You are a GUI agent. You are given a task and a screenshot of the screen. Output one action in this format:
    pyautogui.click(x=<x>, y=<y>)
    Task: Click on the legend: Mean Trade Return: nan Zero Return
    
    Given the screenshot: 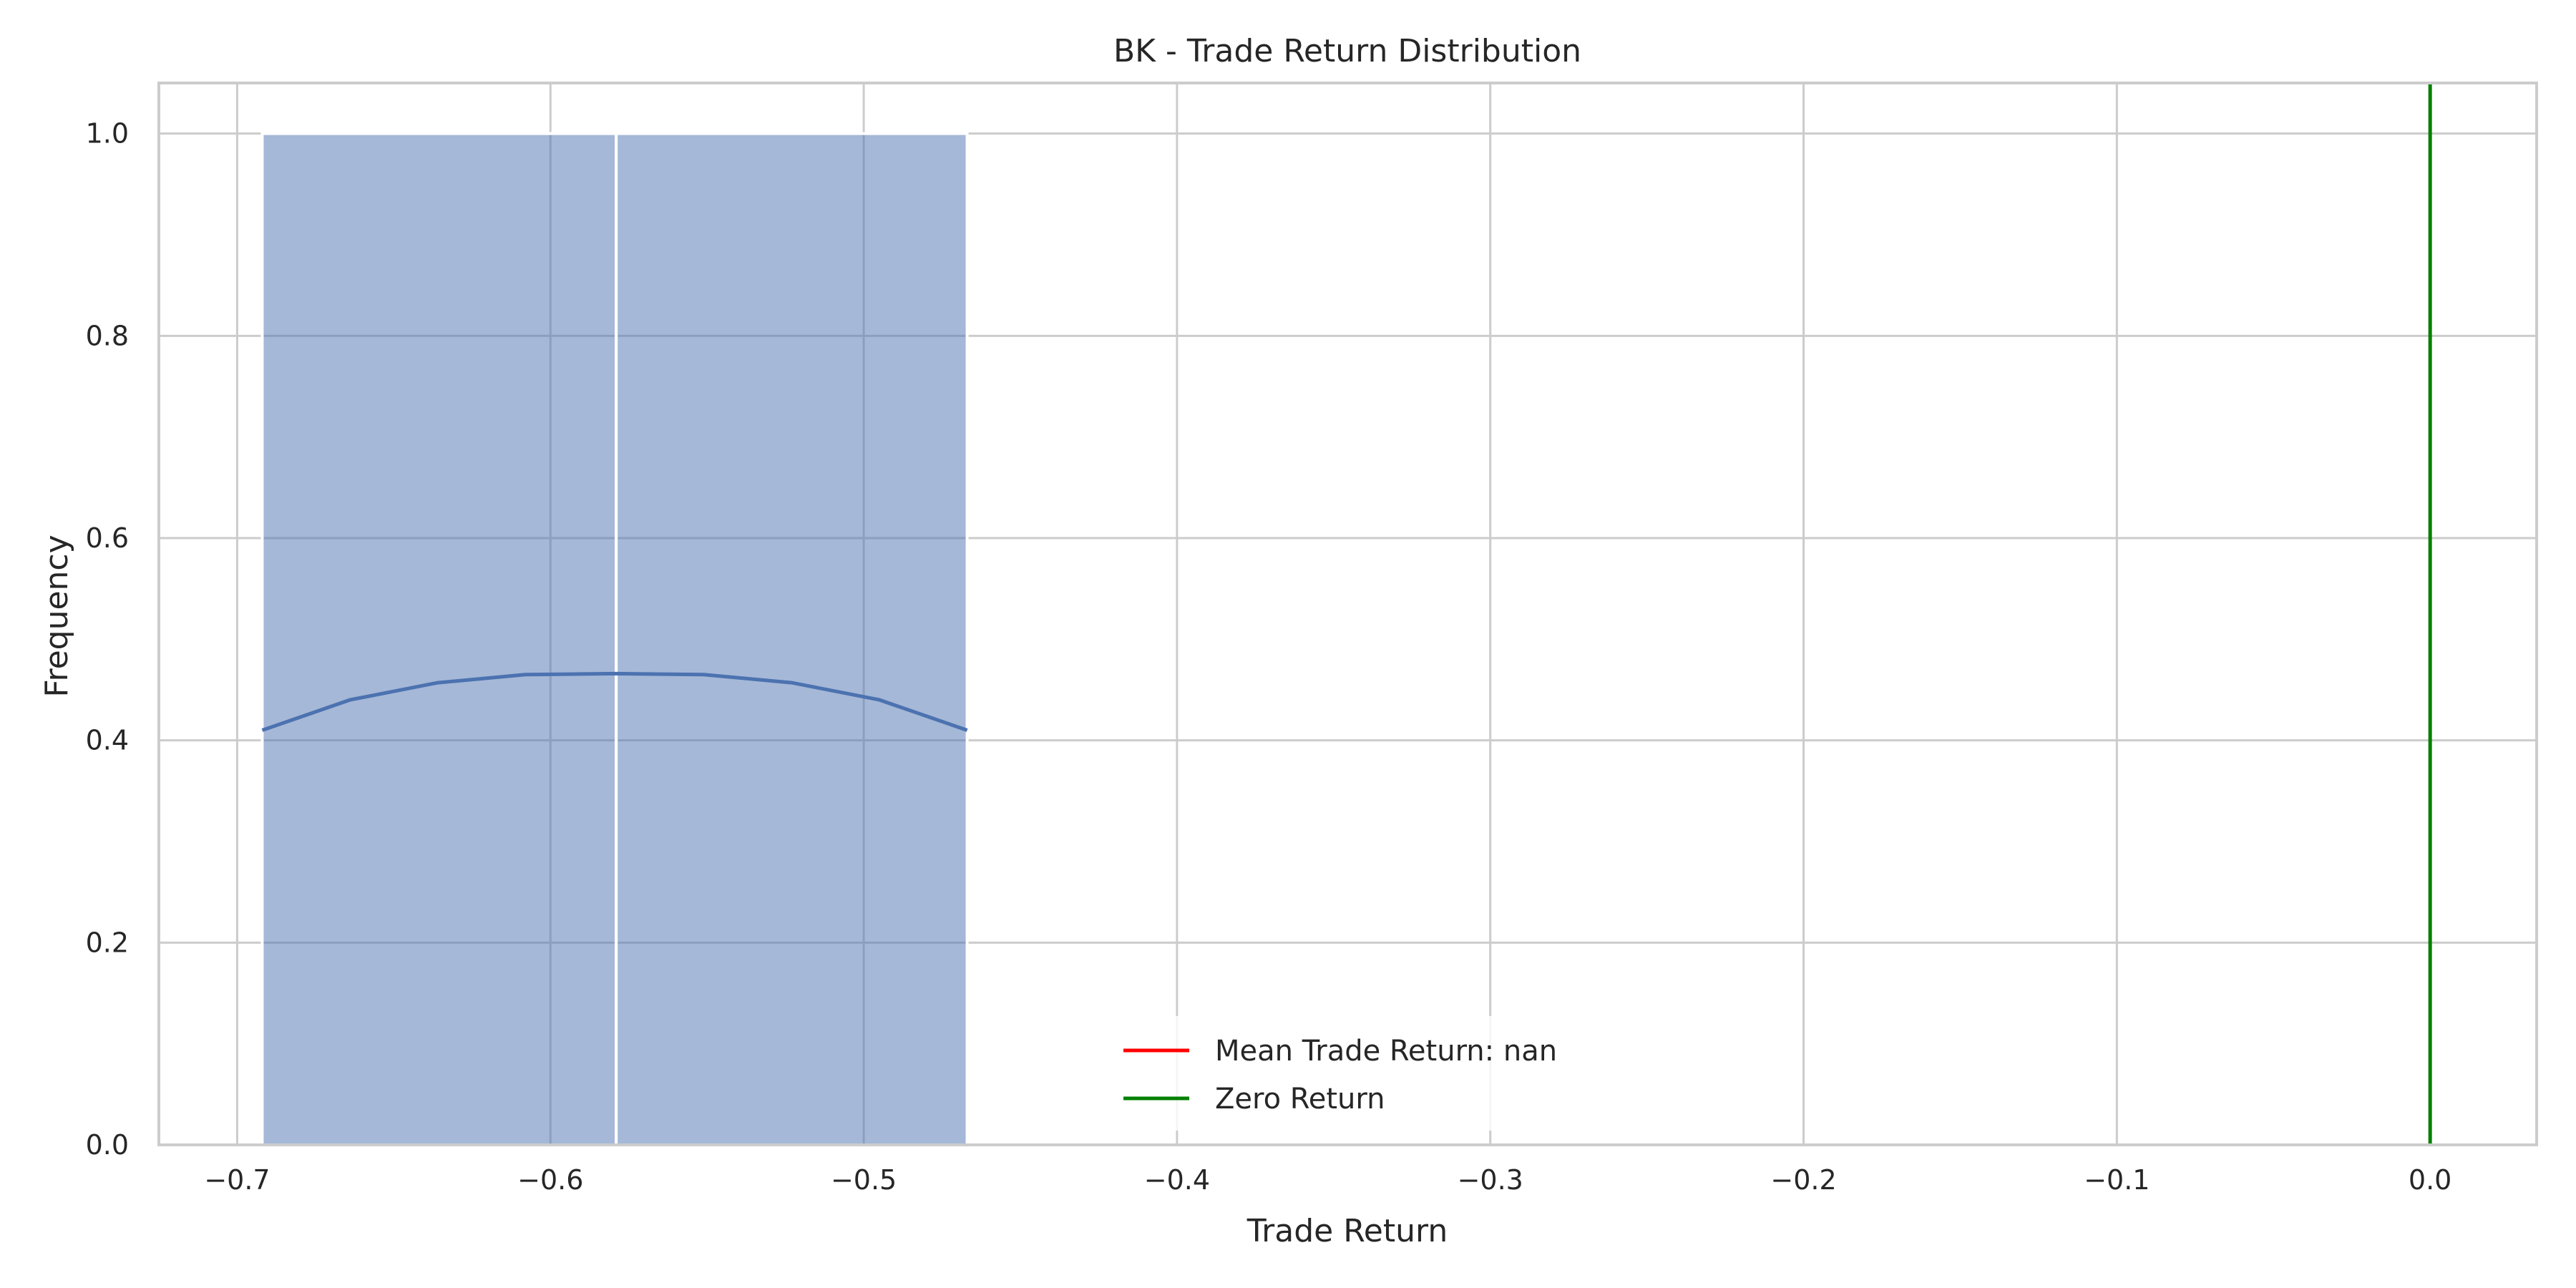 What is the action you would take?
    pyautogui.click(x=1356, y=1073)
    